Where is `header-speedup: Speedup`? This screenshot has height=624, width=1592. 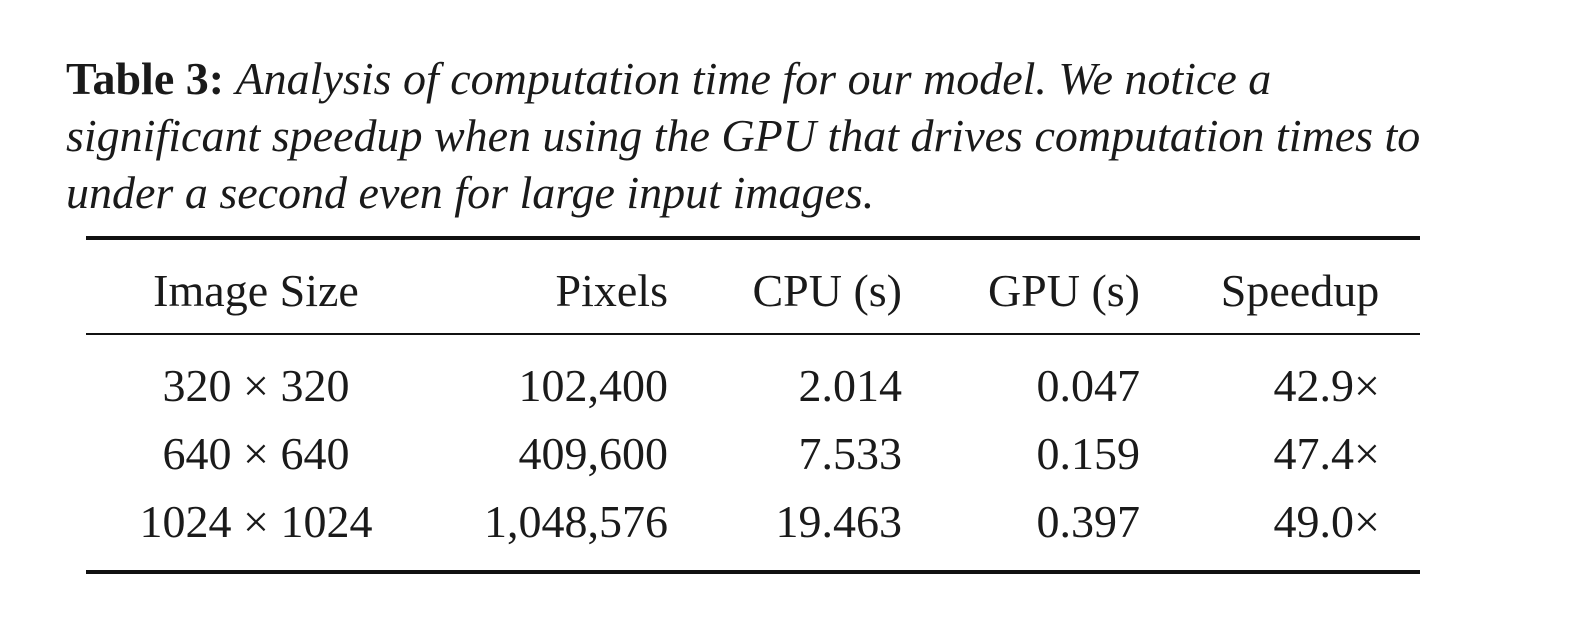 header-speedup: Speedup is located at coordinates (1300, 290).